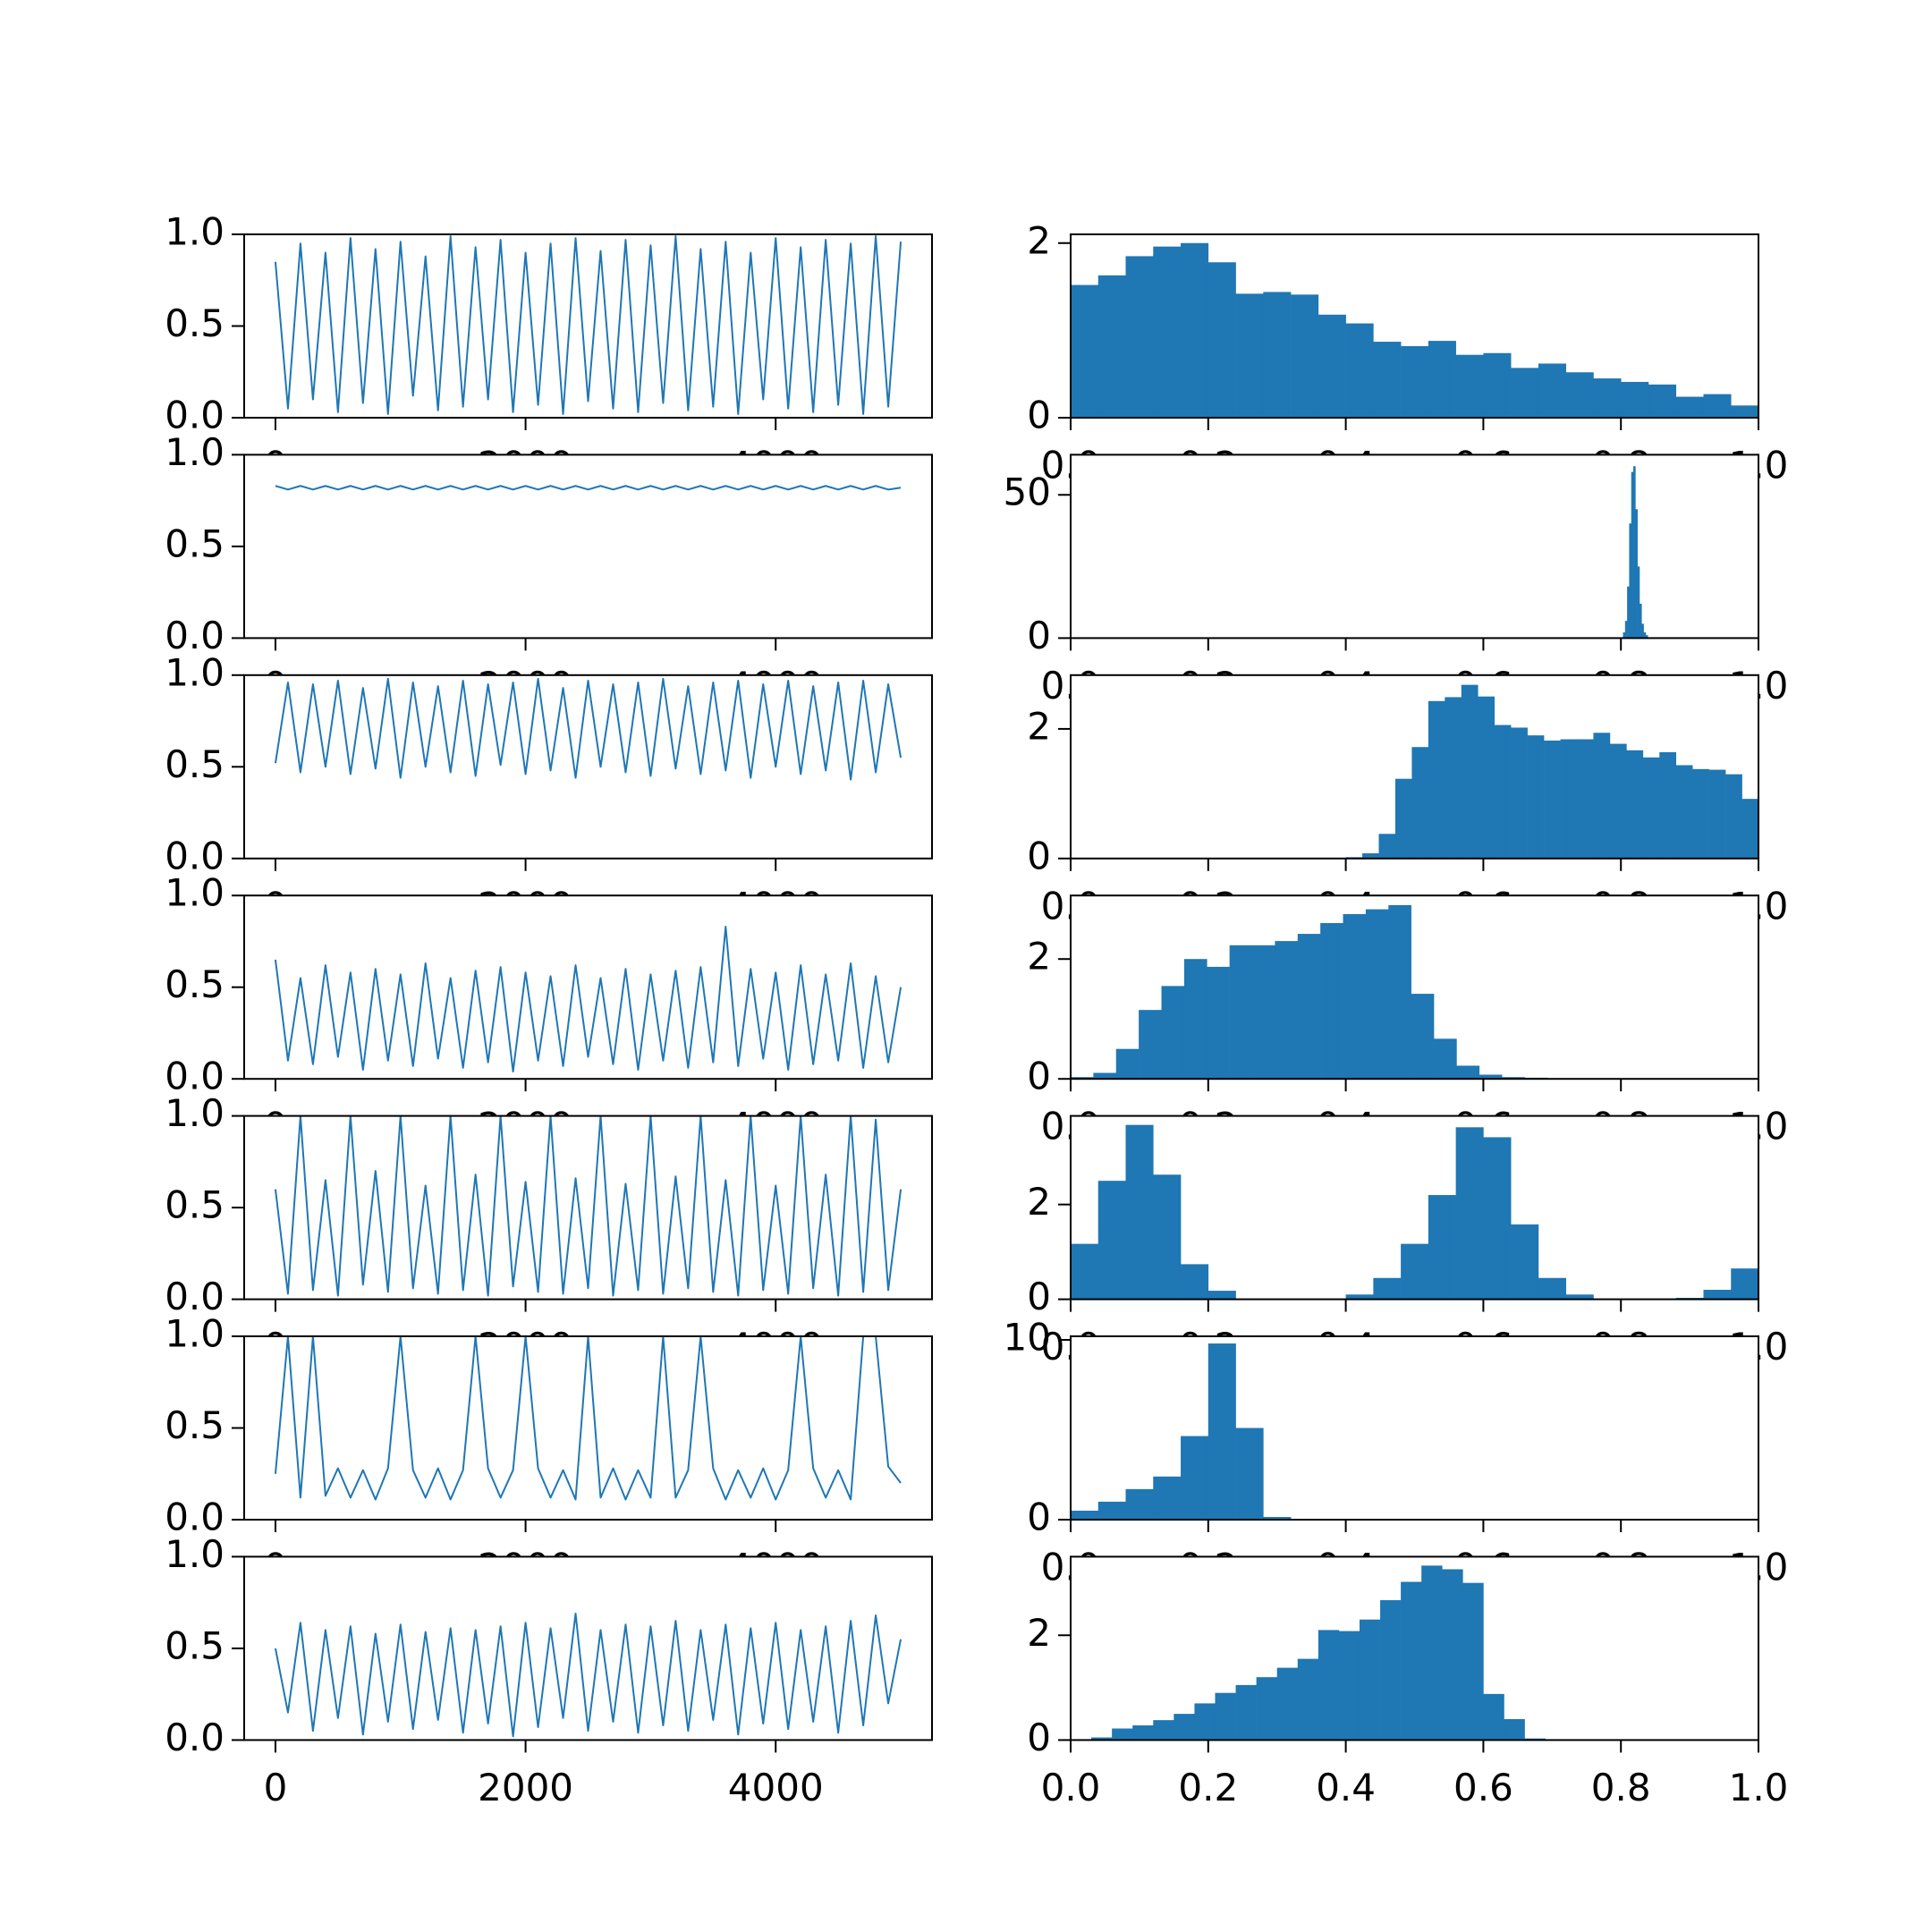 The height and width of the screenshot is (1932, 1932). Describe the element at coordinates (195, 323) in the screenshot. I see `y-tick-label: 0.5` at that location.